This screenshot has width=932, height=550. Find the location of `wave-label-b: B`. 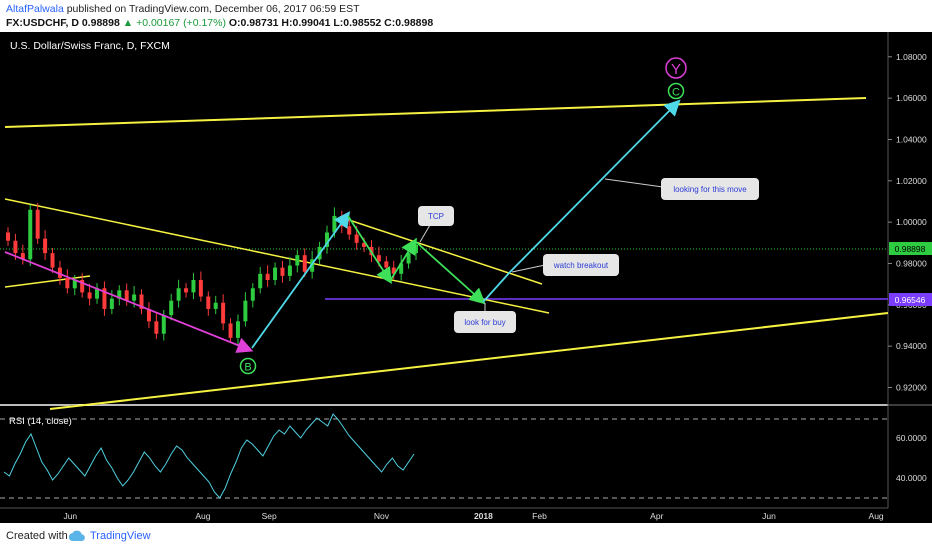

wave-label-b: B is located at coordinates (248, 366).